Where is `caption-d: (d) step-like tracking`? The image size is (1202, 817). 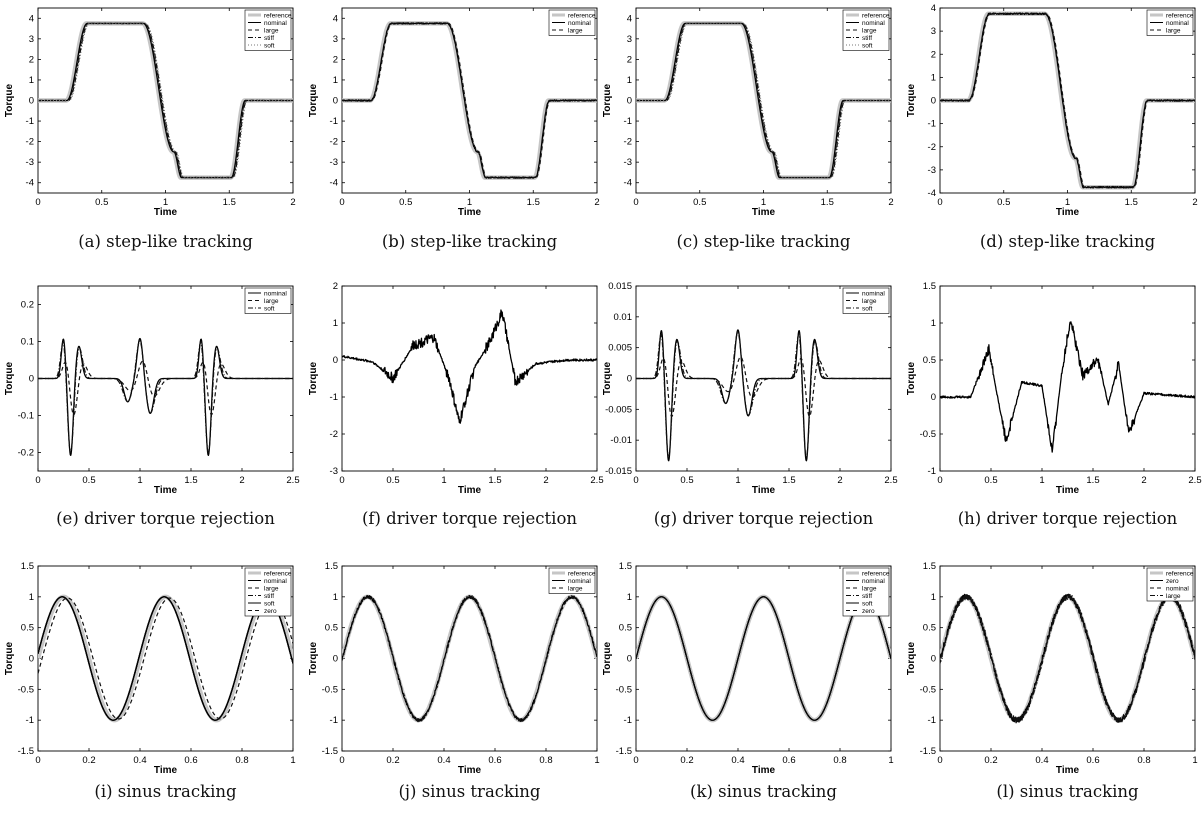
caption-d: (d) step-like tracking is located at coordinates (1067, 241).